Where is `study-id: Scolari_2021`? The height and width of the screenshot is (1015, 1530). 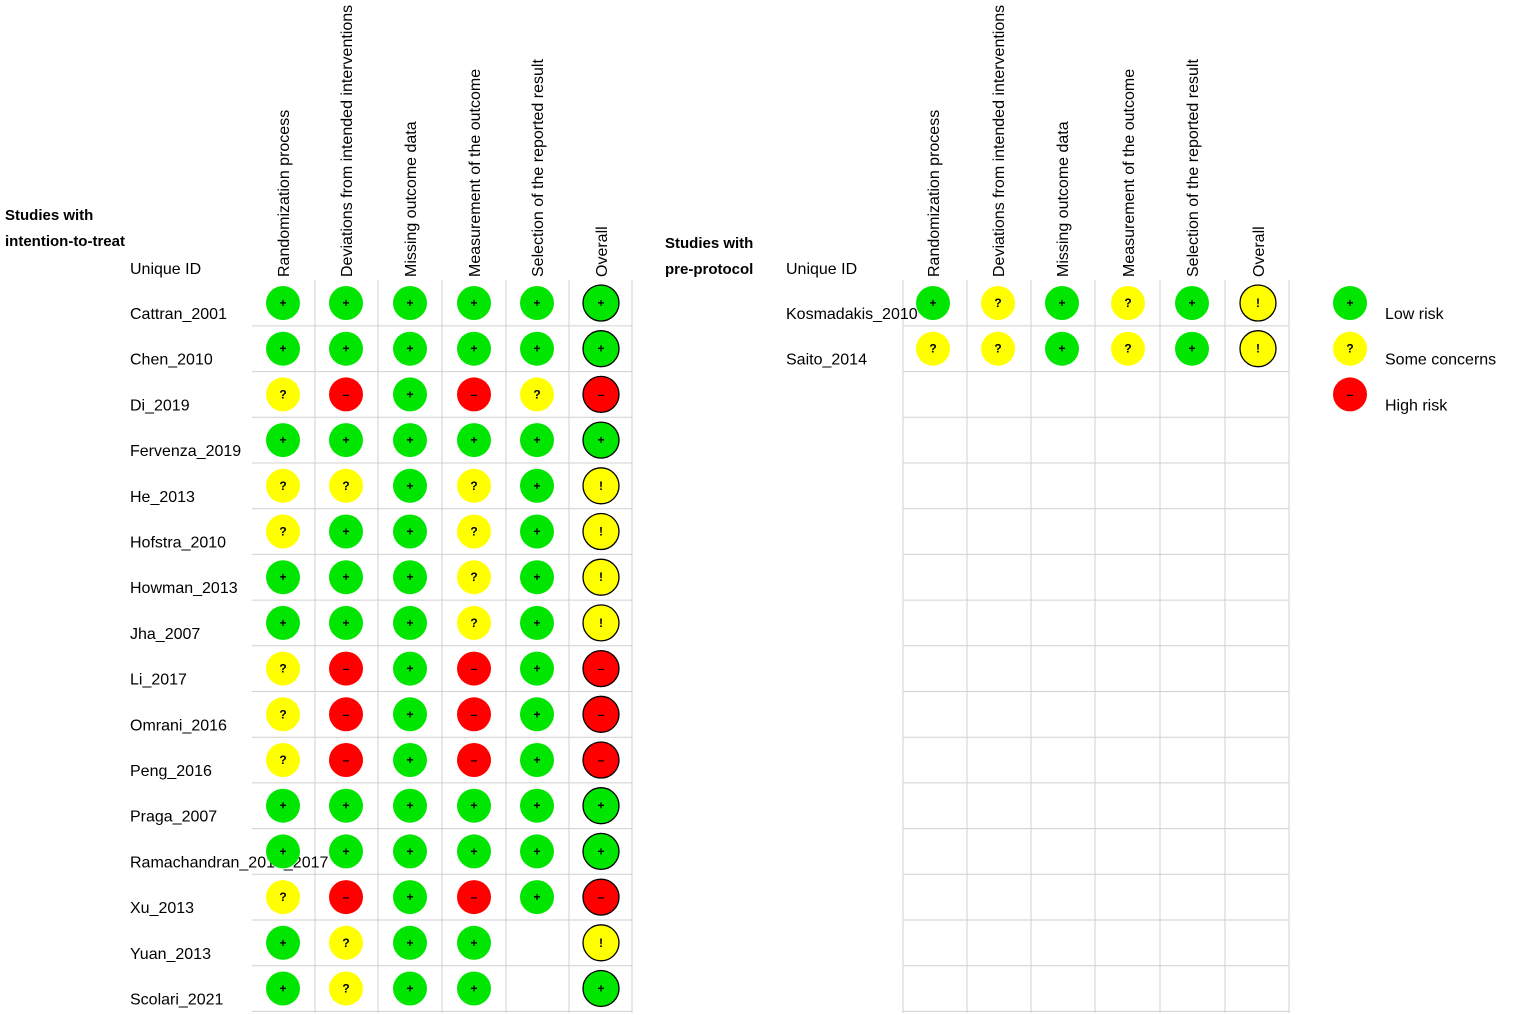
study-id: Scolari_2021 is located at coordinates (177, 1000).